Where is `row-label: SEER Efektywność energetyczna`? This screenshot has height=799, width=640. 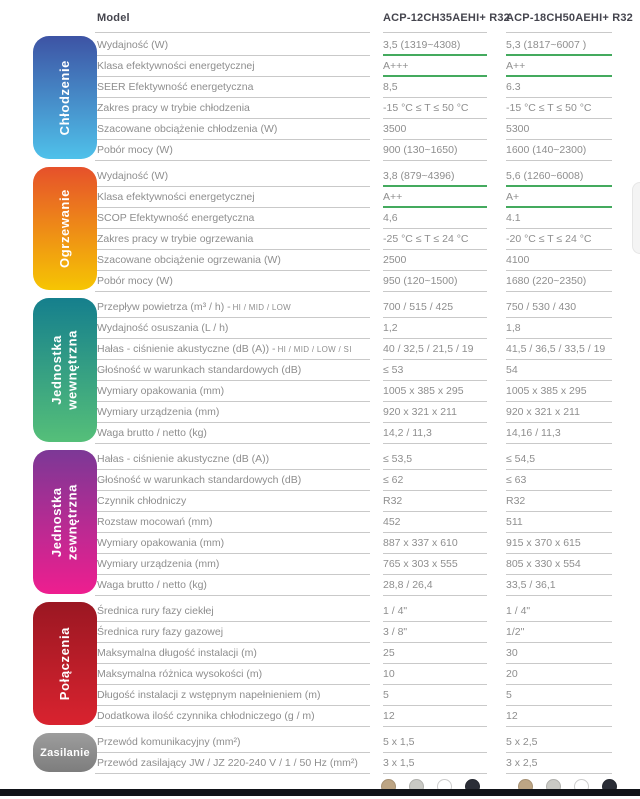 row-label: SEER Efektywność energetyczna is located at coordinates (232, 87).